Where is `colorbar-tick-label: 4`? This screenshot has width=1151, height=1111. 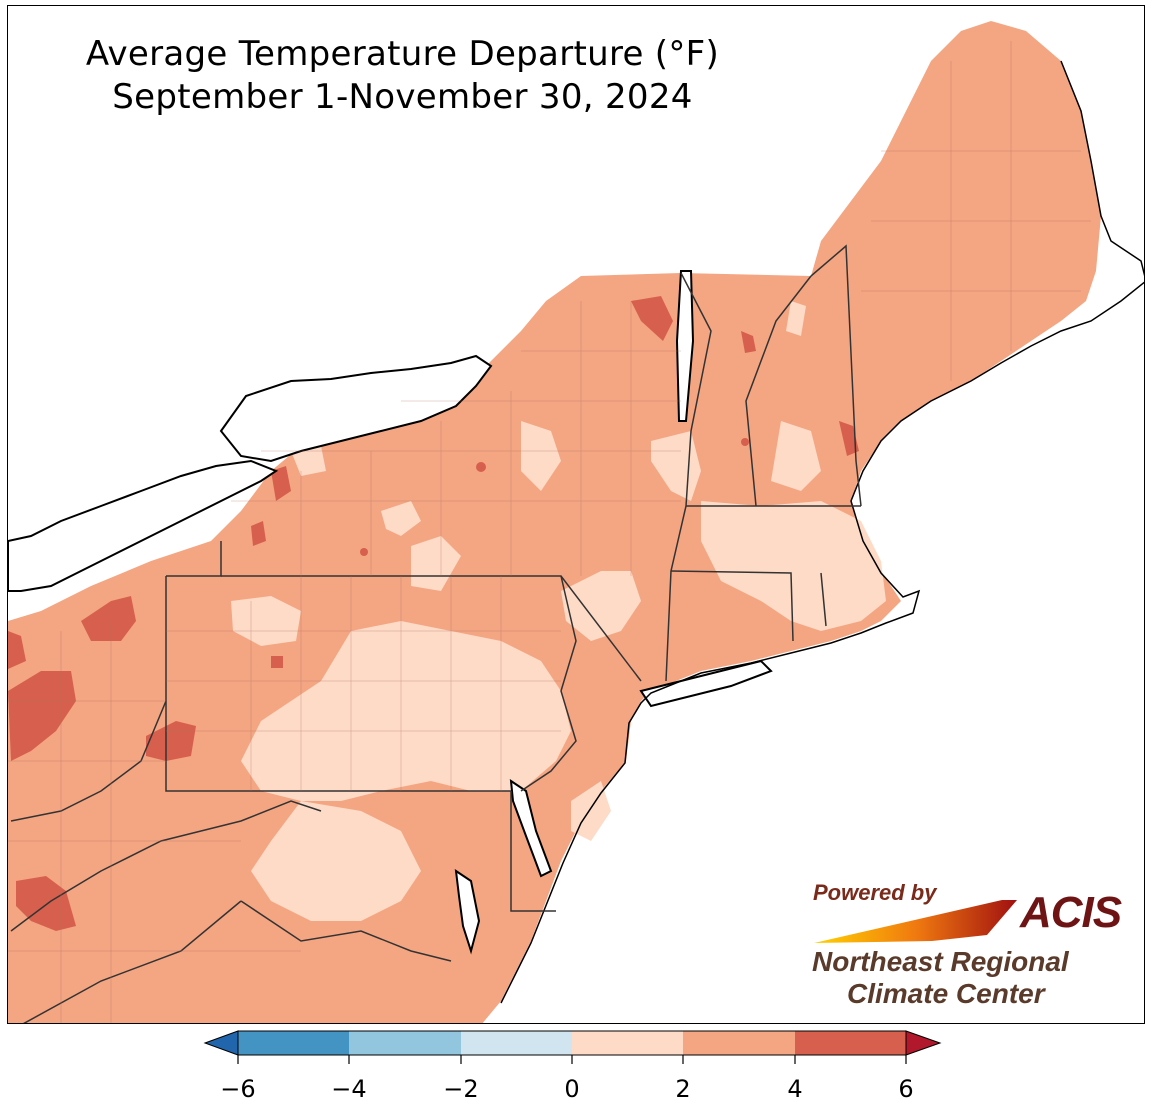 colorbar-tick-label: 4 is located at coordinates (795, 1089).